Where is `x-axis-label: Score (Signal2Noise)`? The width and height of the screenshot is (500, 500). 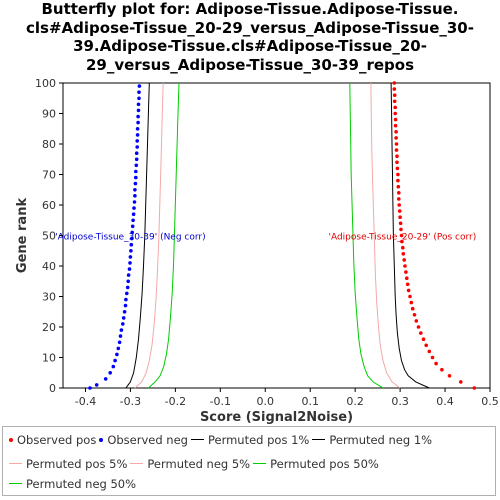
x-axis-label: Score (Signal2Noise) is located at coordinates (276, 417).